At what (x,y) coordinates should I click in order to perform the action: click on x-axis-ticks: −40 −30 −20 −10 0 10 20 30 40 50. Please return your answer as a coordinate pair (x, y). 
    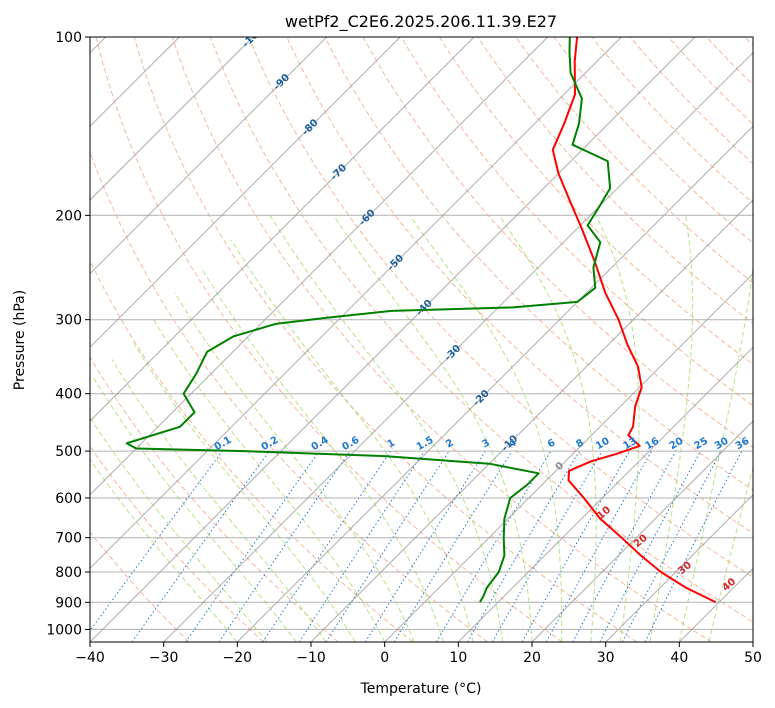
    Looking at the image, I should click on (418, 654).